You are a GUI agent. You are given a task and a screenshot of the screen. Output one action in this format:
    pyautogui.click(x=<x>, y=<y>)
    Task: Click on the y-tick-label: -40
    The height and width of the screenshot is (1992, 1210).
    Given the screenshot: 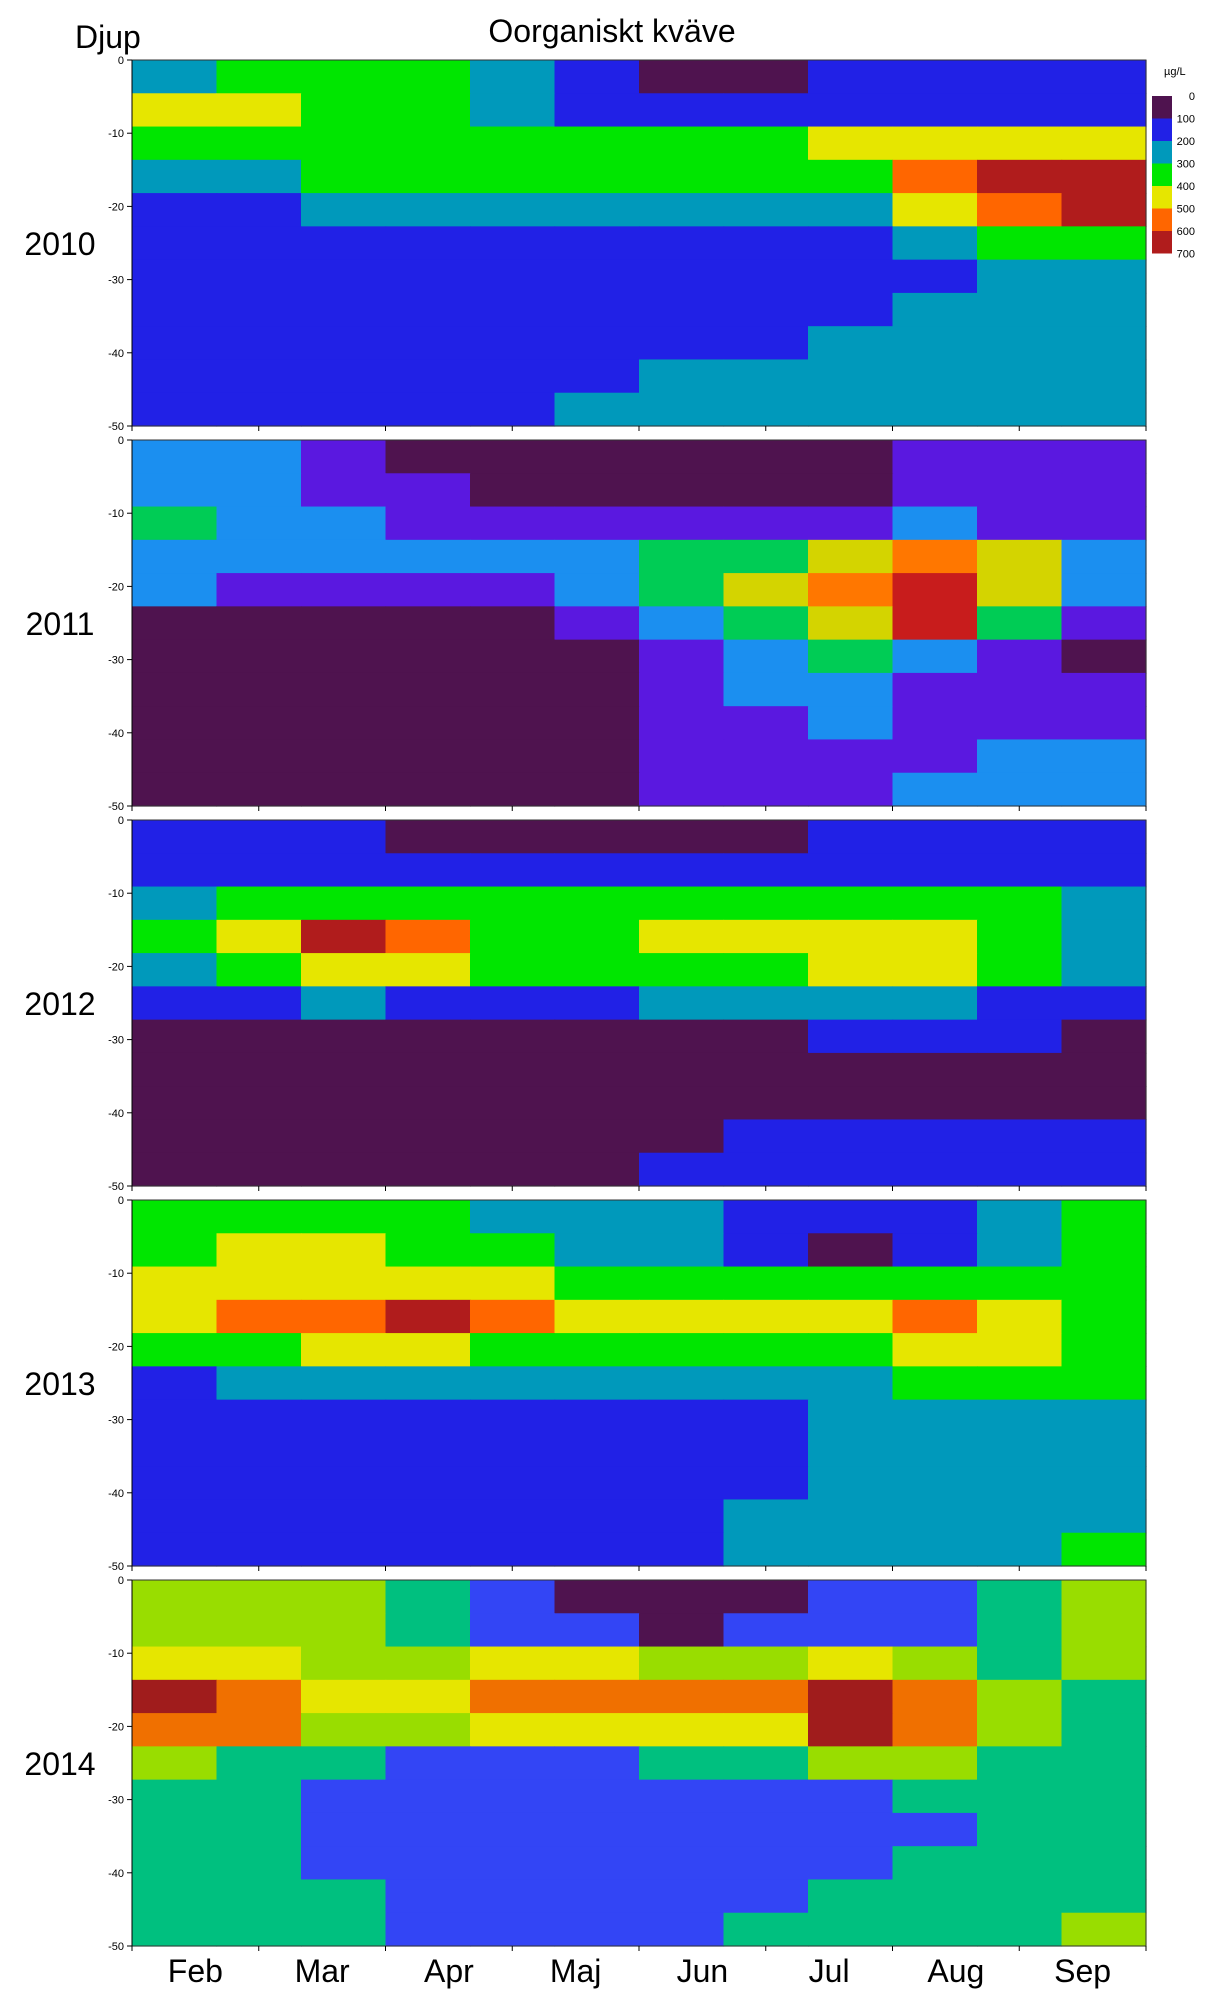 What is the action you would take?
    pyautogui.click(x=116, y=734)
    